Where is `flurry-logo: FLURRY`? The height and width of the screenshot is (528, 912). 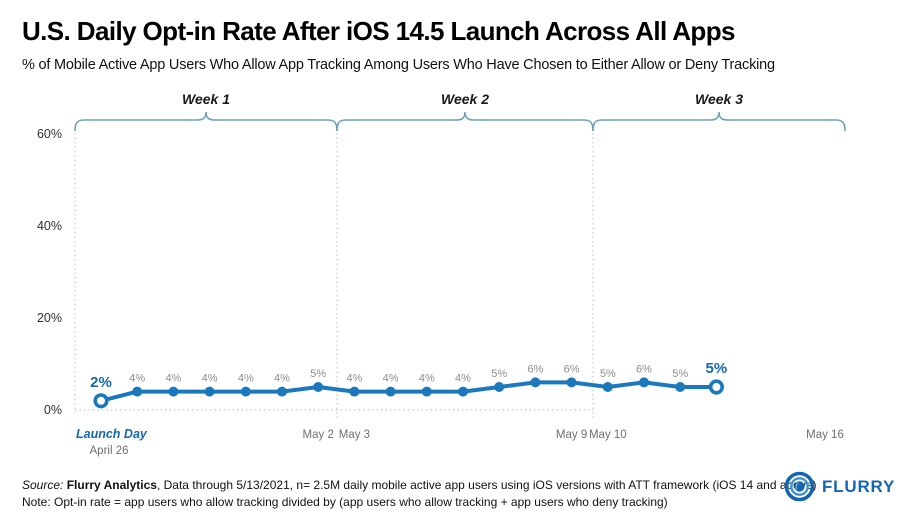 flurry-logo: FLURRY is located at coordinates (839, 486).